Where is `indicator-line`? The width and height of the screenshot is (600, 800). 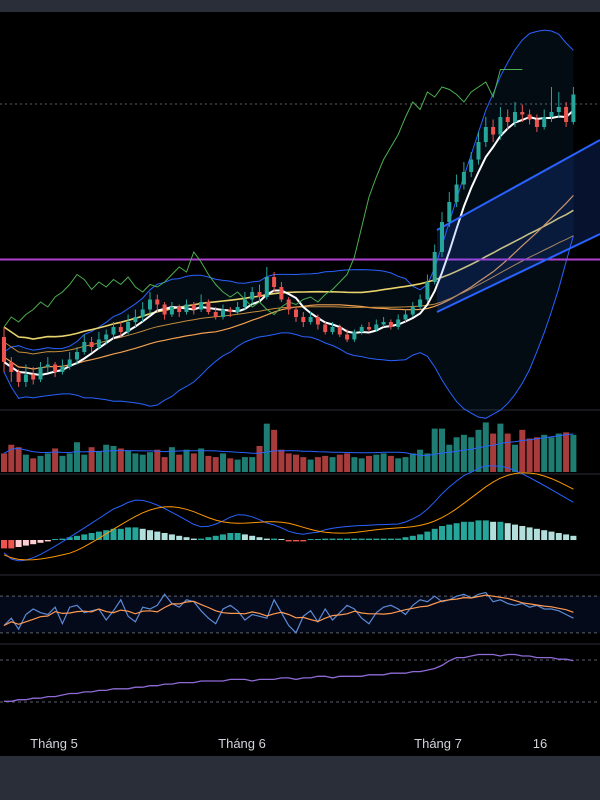 indicator-line is located at coordinates (289, 677).